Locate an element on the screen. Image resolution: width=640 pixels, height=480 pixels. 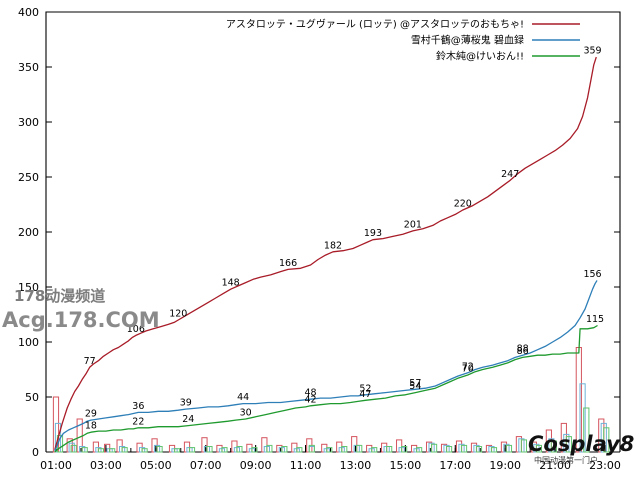
y-tick-label: 0 is located at coordinates (35, 452).